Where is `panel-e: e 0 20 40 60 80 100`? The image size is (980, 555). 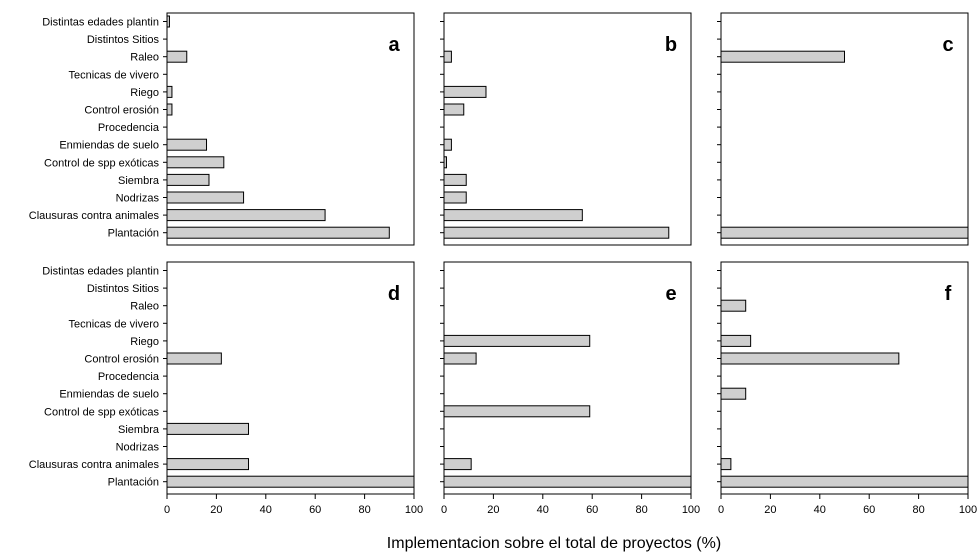 panel-e: e 0 20 40 60 80 100 is located at coordinates (570, 388).